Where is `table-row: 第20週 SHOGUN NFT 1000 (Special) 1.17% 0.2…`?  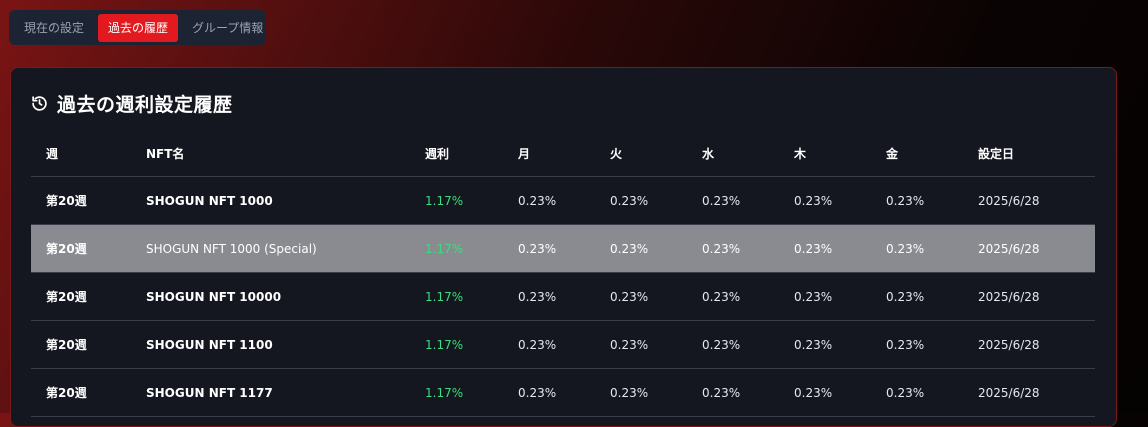 table-row: 第20週 SHOGUN NFT 1000 (Special) 1.17% 0.2… is located at coordinates (563, 248).